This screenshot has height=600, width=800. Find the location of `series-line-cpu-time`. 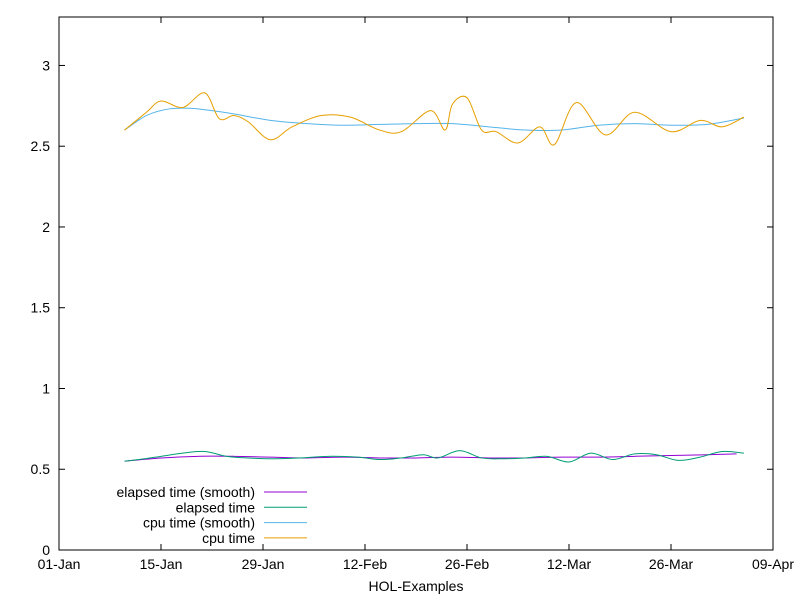

series-line-cpu-time is located at coordinates (434, 119).